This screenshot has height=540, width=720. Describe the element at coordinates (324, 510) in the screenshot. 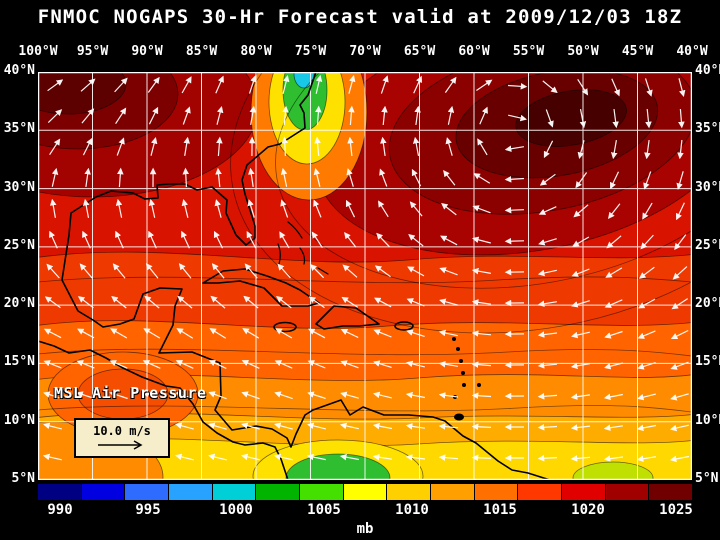

I see `colorbar-tick-label: 1005` at that location.